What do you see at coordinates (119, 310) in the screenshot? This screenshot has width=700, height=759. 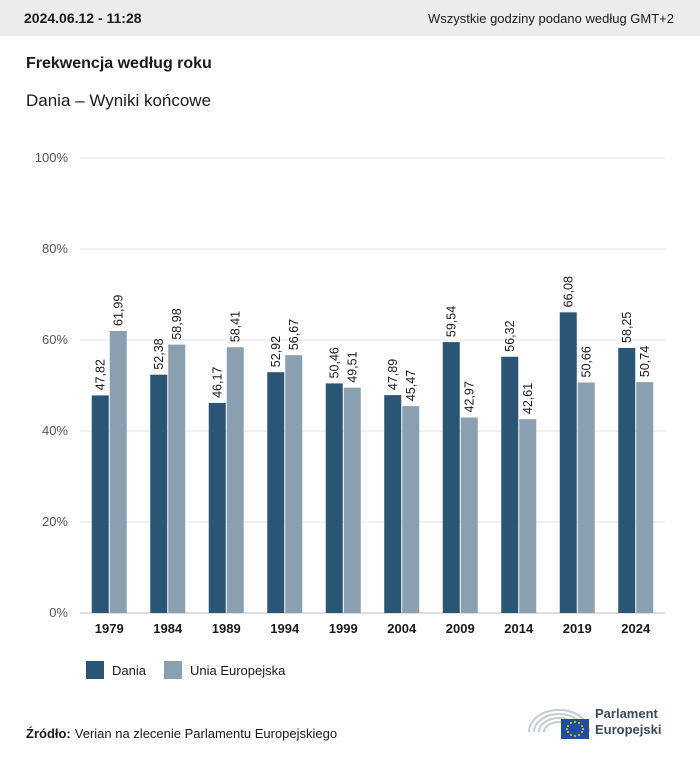 I see `data-label: 61,99` at bounding box center [119, 310].